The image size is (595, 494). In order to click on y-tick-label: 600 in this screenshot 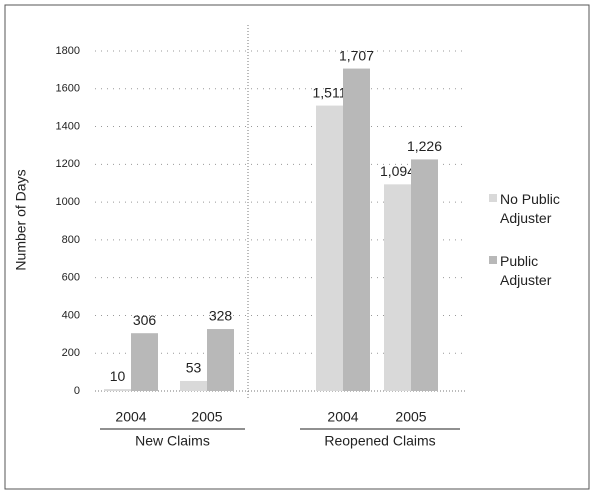, I will do `click(71, 278)`.